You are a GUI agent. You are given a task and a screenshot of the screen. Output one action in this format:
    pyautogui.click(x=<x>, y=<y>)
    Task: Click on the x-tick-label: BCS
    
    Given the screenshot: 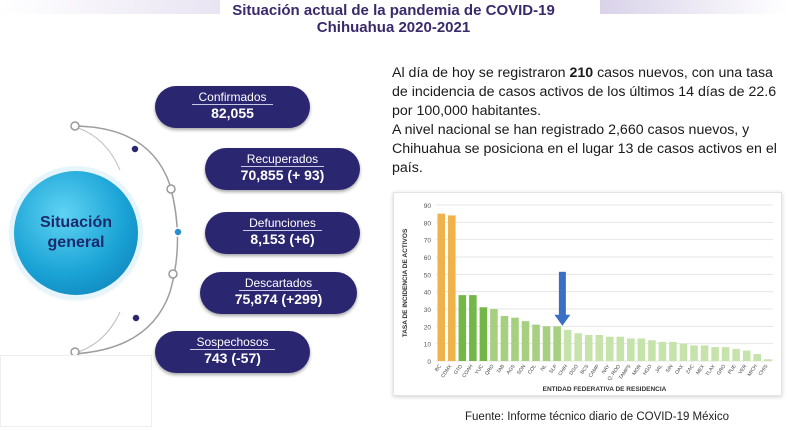 What is the action you would take?
    pyautogui.click(x=585, y=369)
    